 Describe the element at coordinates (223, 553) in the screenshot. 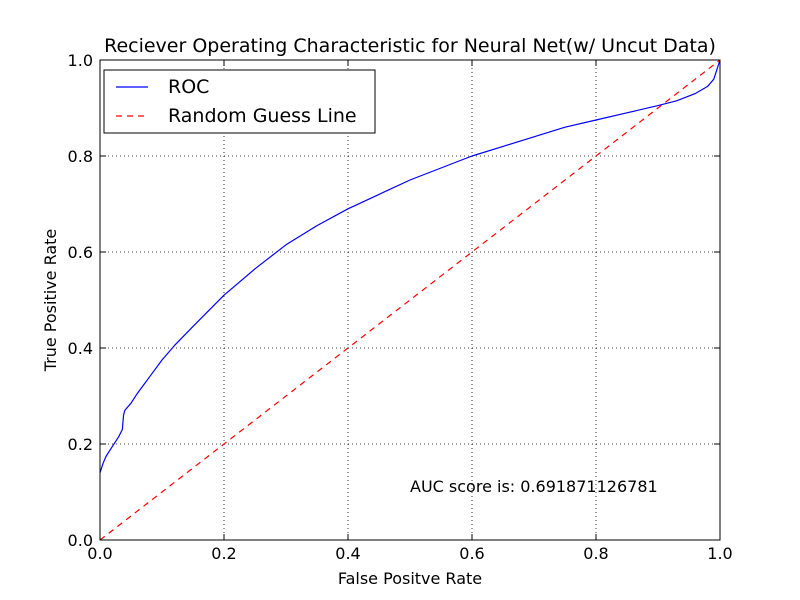

I see `x-tick-label: 0.2` at that location.